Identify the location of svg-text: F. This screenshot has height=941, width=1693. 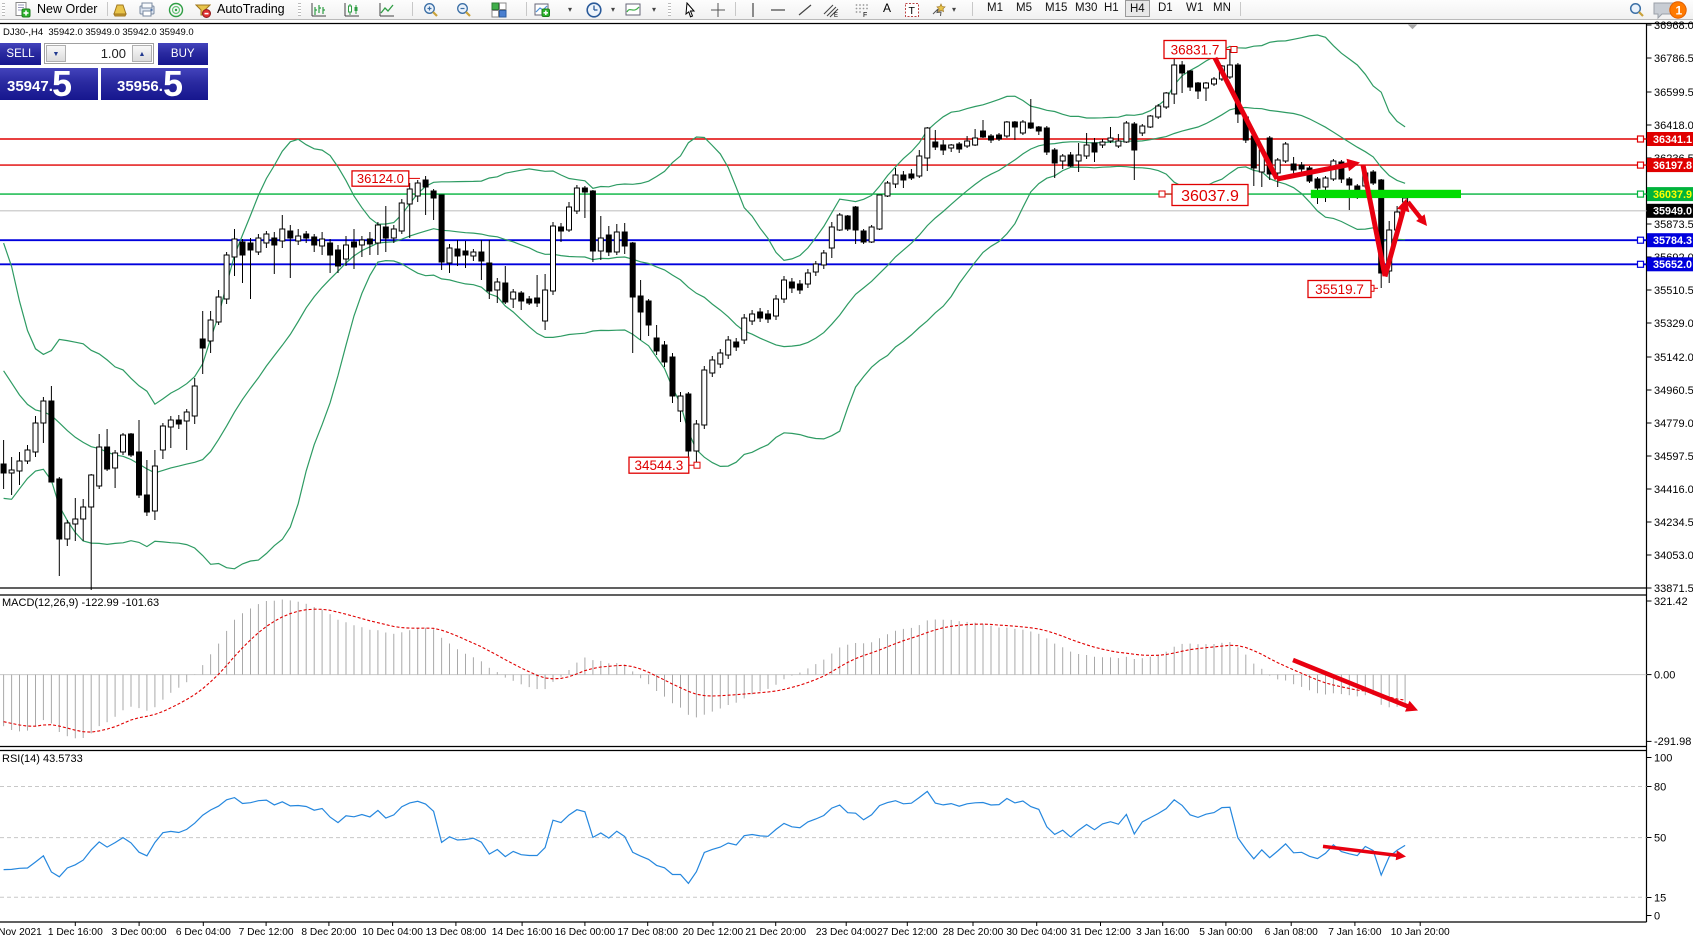
(865, 15).